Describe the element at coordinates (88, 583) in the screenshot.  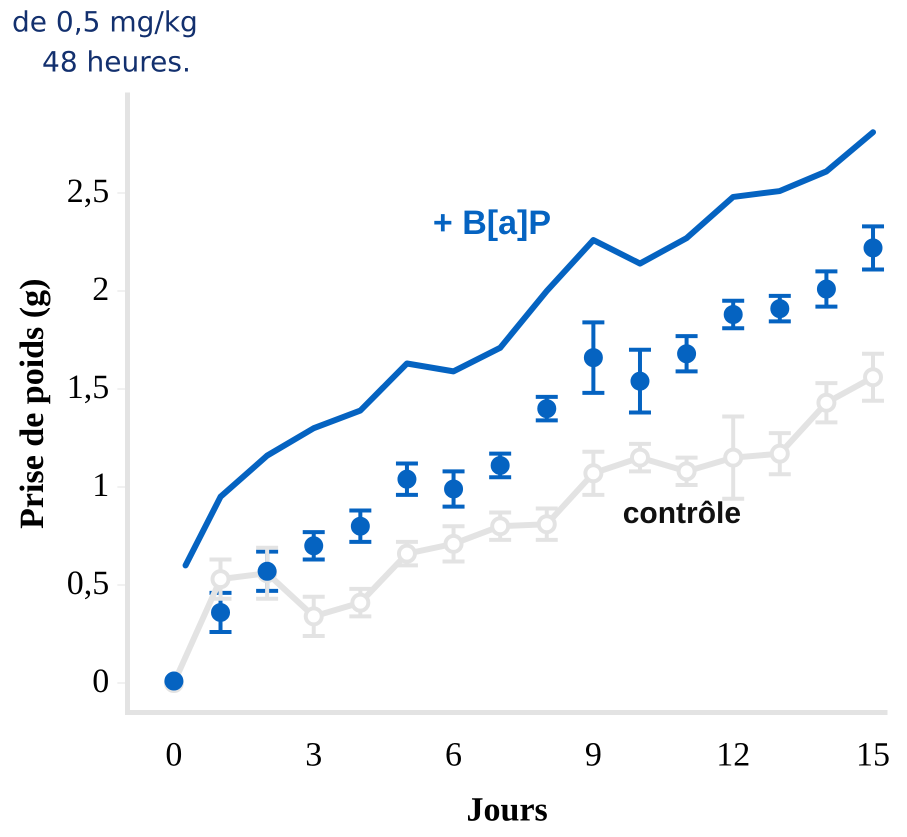
I see `y-tick-label: 0,5` at that location.